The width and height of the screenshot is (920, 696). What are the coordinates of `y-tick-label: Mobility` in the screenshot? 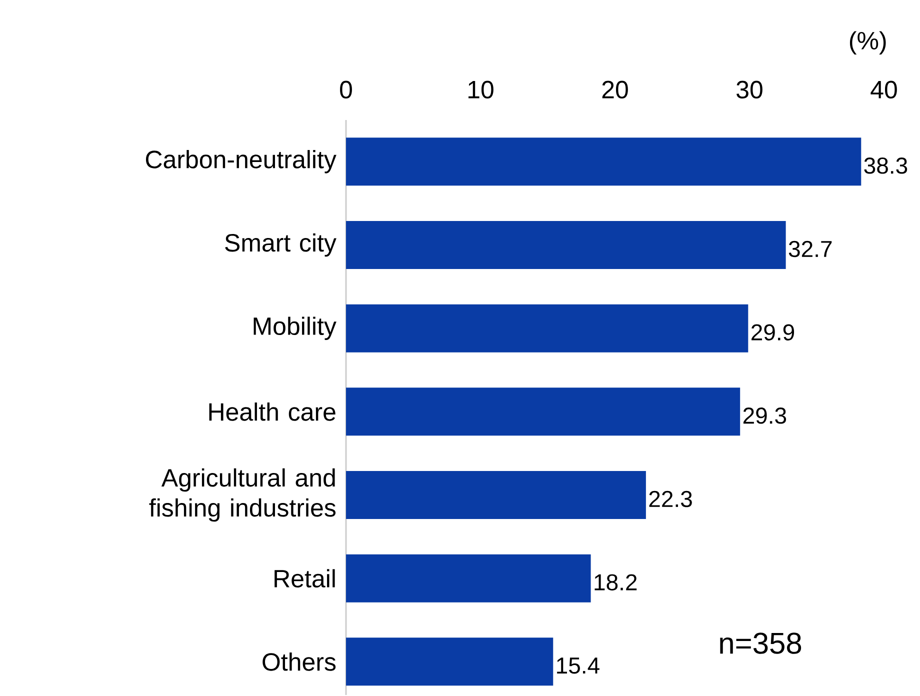 It's located at (295, 328).